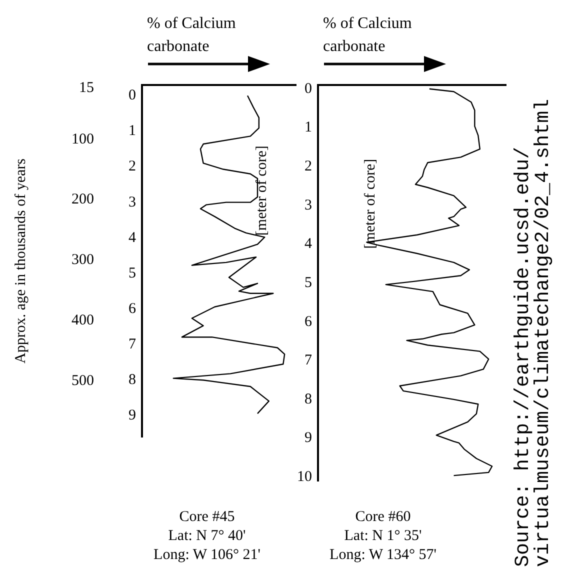  Describe the element at coordinates (86, 88) in the screenshot. I see `y2-tick-label: 15` at that location.